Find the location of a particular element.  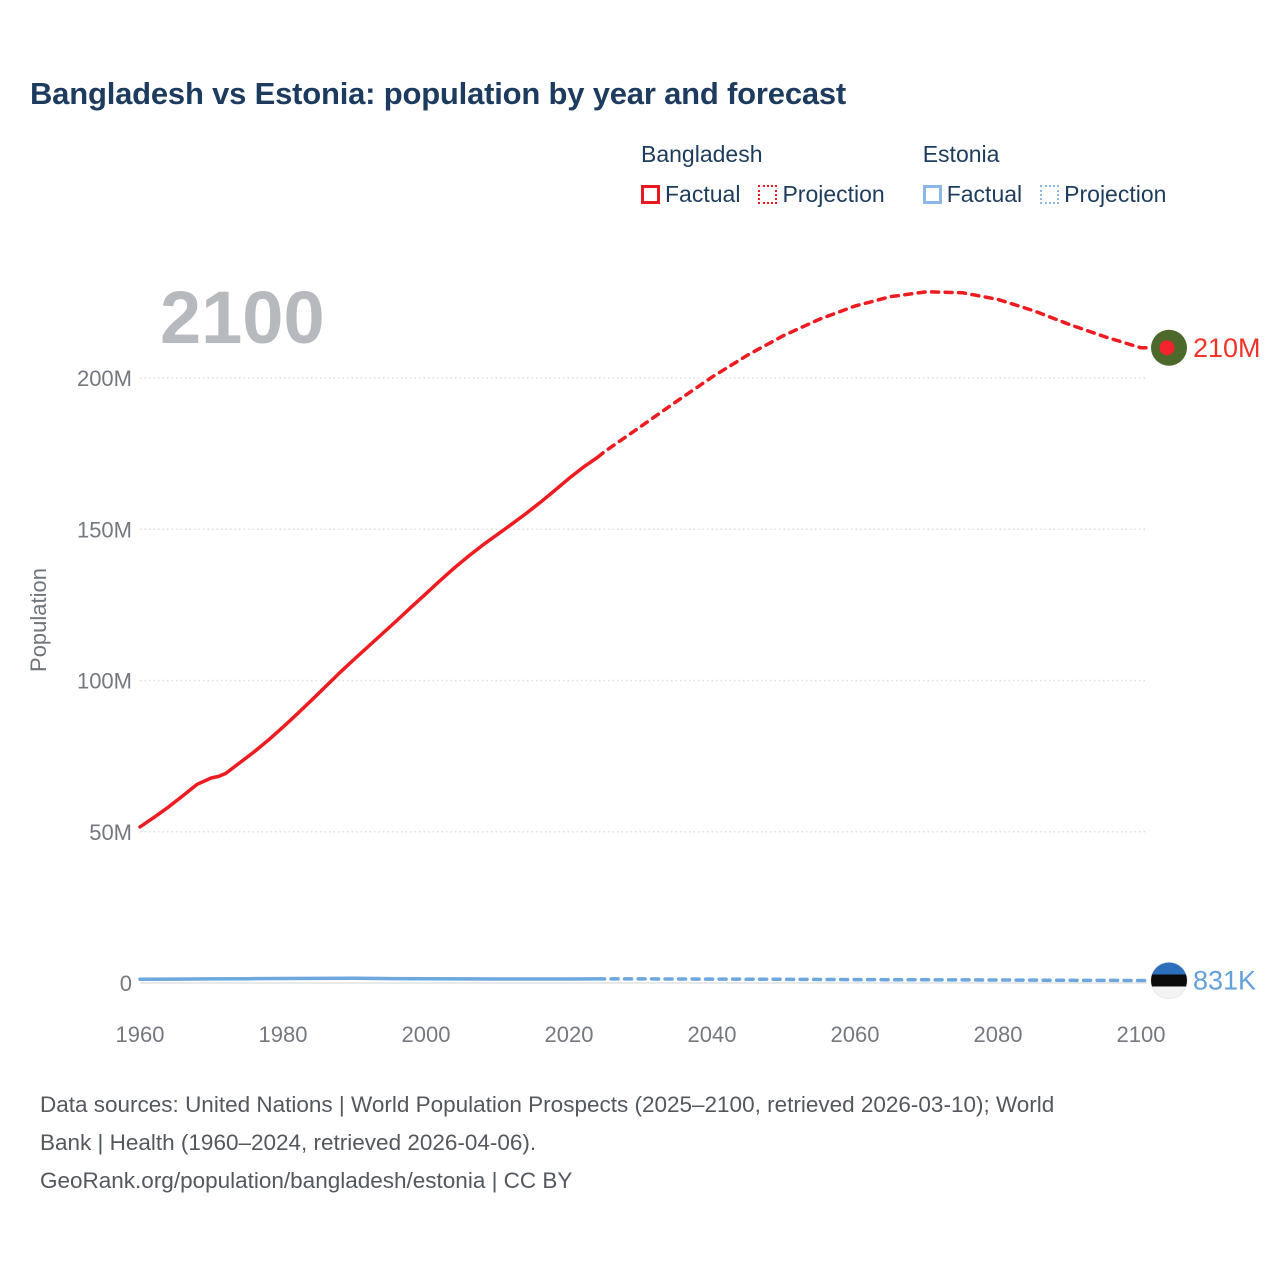

estonia-projection-swatch-icon is located at coordinates (1050, 194).